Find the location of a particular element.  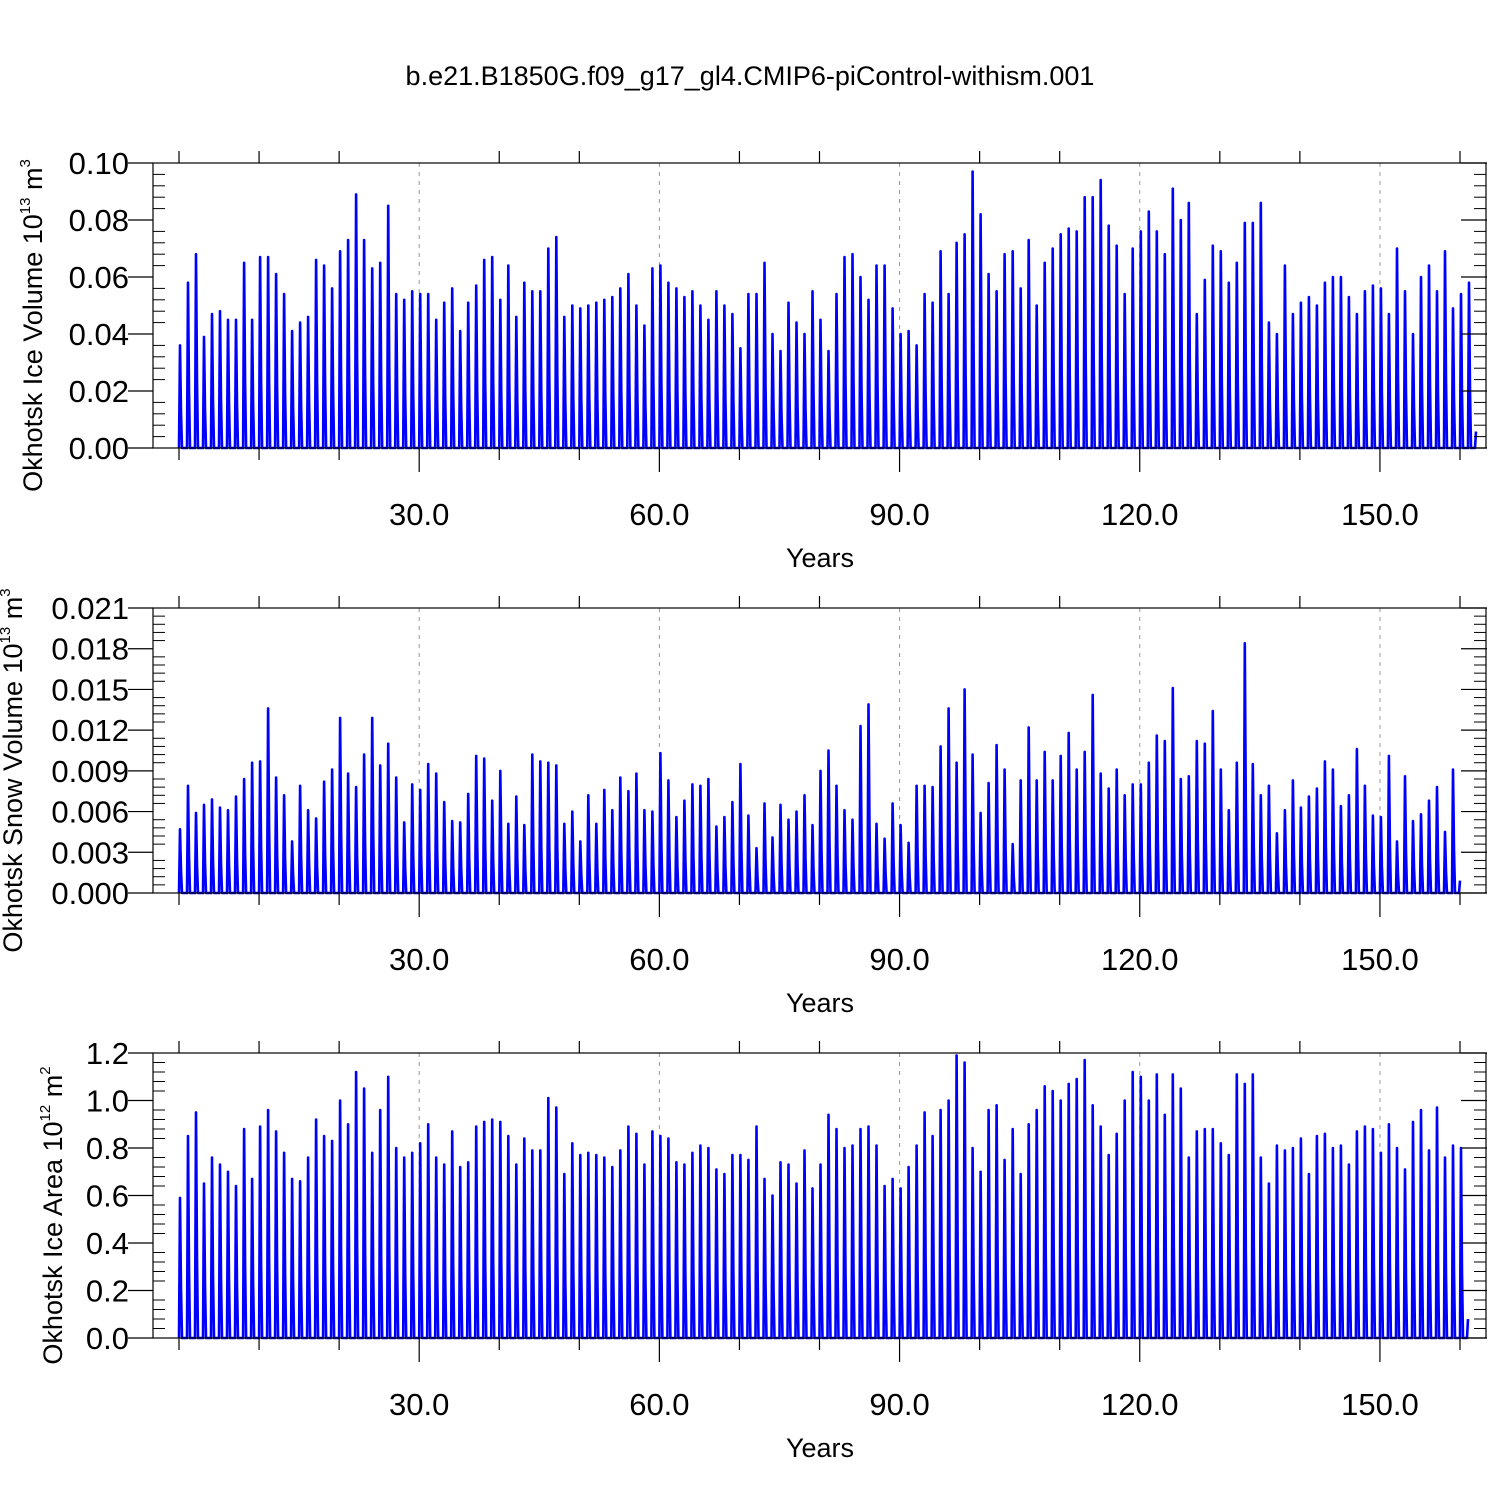

y-axis-label-unit-exp: 2 is located at coordinates (45, 1070).